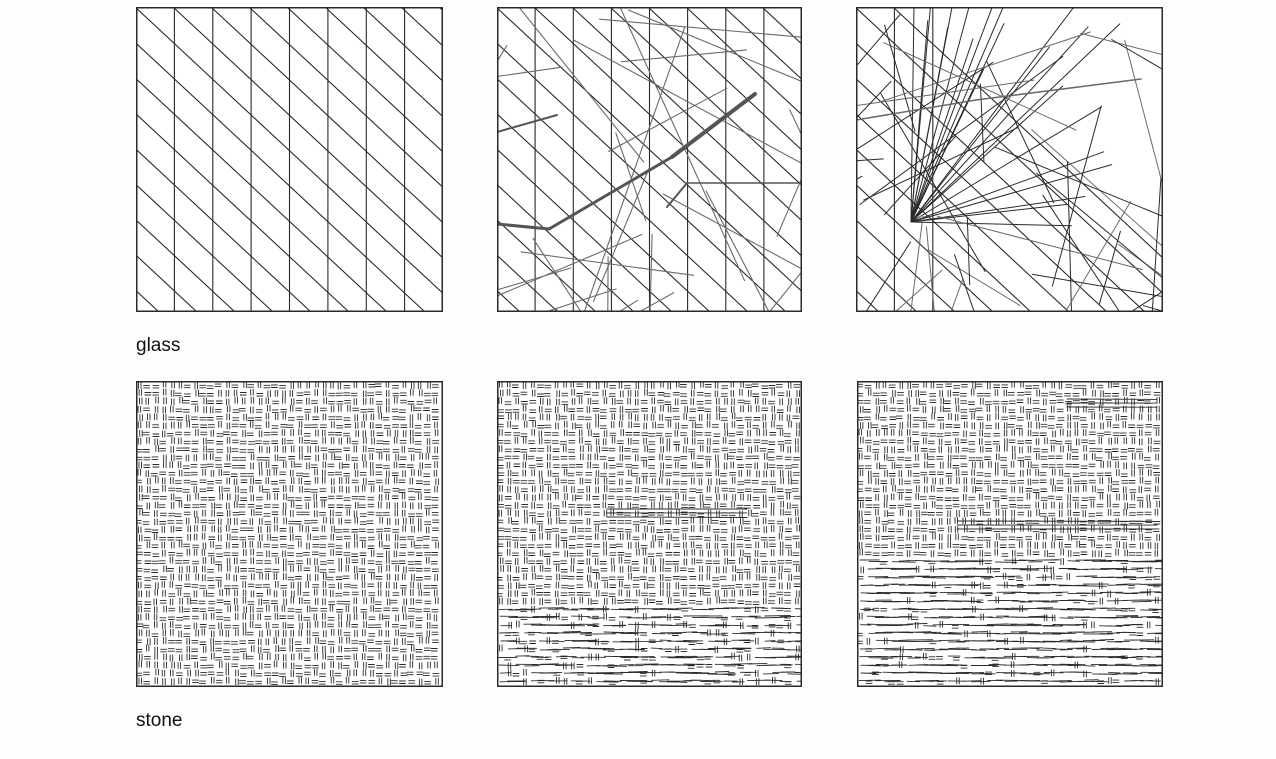 The image size is (1276, 759). I want to click on glass-pattern-cracked, so click(649, 159).